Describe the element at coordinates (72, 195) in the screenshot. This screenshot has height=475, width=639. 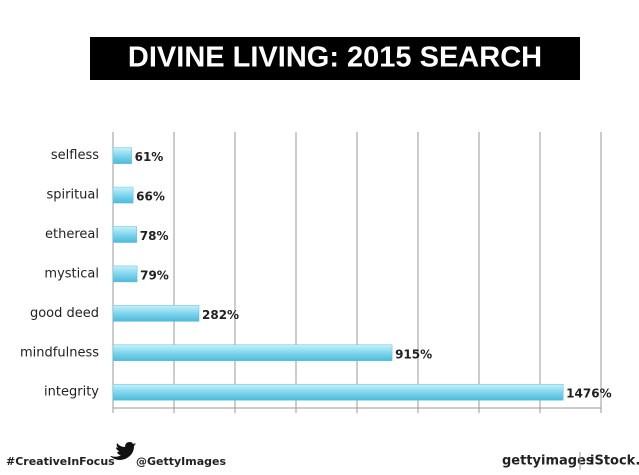
I see `y-tick-label: spiritual` at that location.